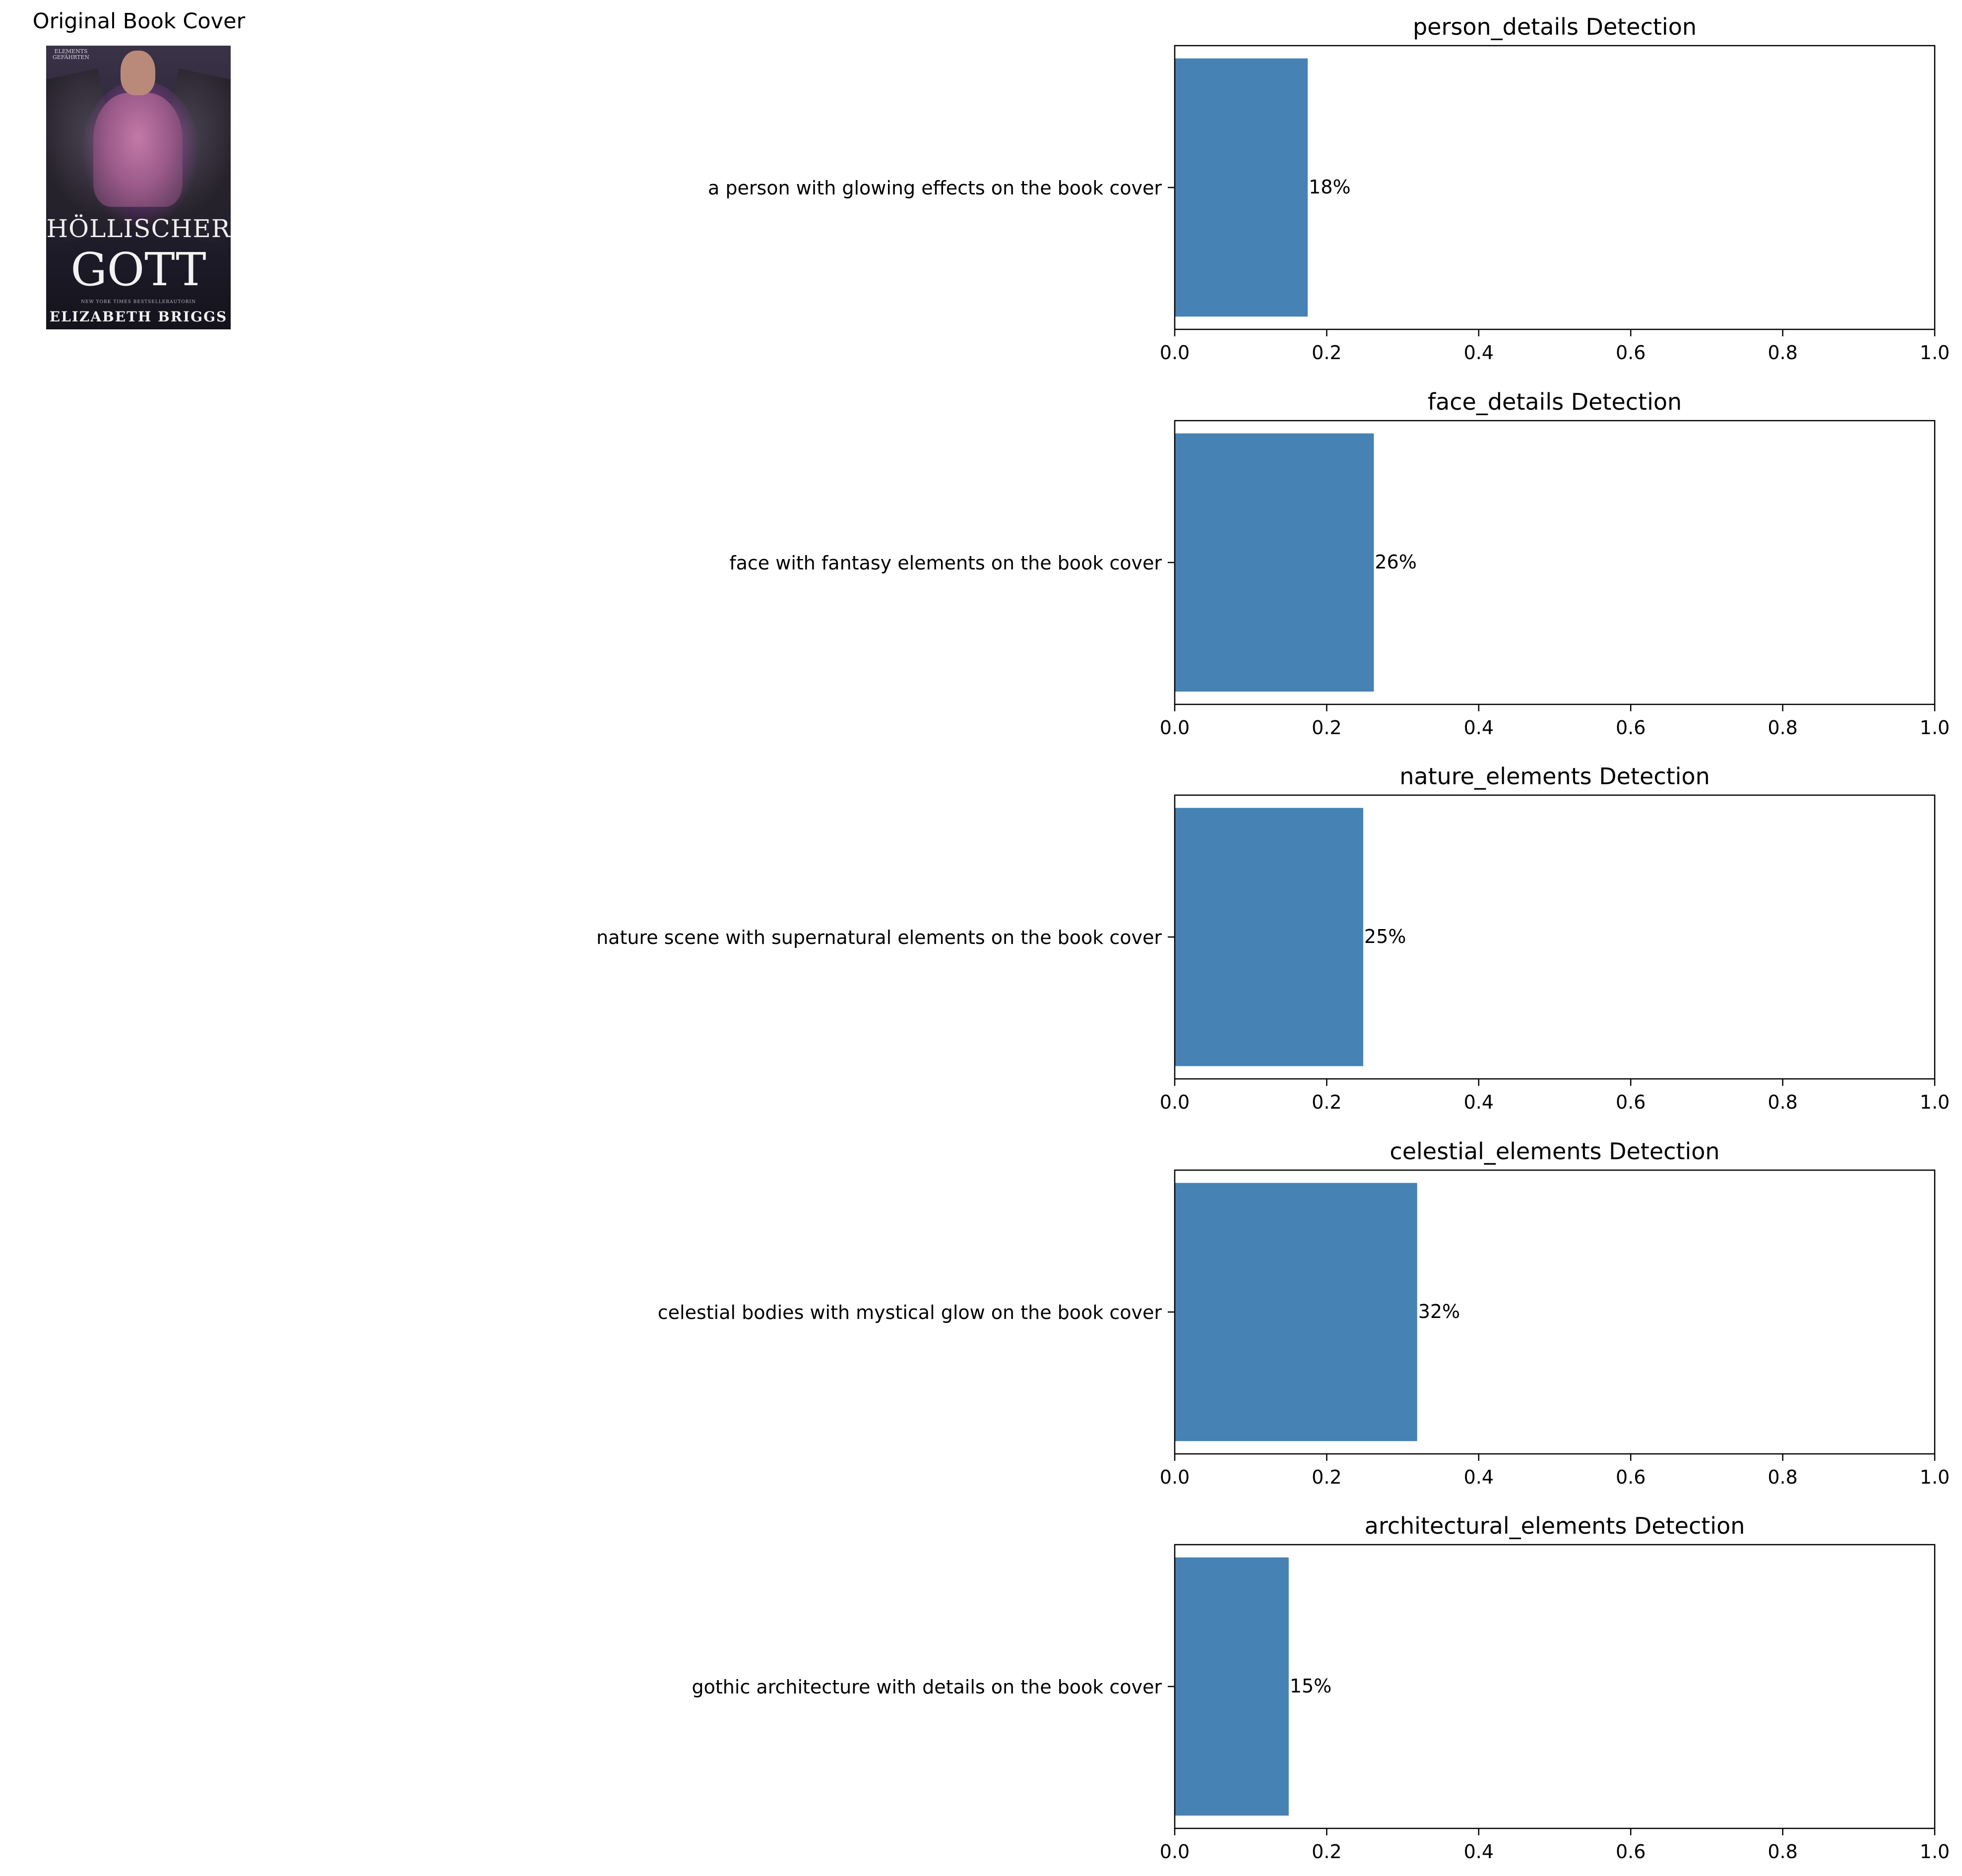 The image size is (1962, 1876). Describe the element at coordinates (1783, 353) in the screenshot. I see `x-tick-label-1-4: 0.8` at that location.